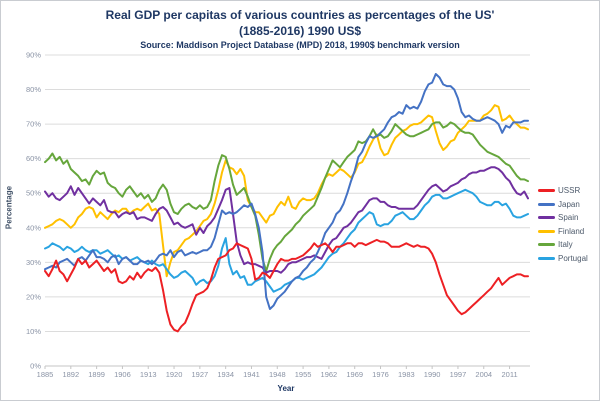 This screenshot has height=401, width=600. Describe the element at coordinates (33, 296) in the screenshot. I see `y-tick-label: 20%` at that location.